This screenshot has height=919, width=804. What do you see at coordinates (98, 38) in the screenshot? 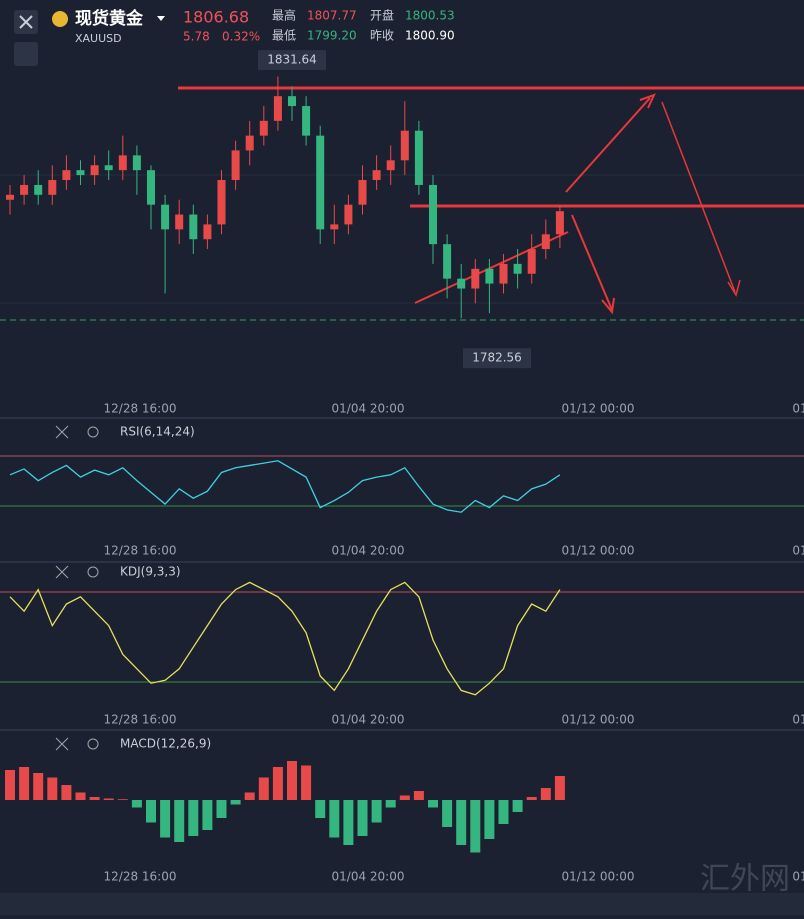
I see `symbol: XAUUSD` at bounding box center [98, 38].